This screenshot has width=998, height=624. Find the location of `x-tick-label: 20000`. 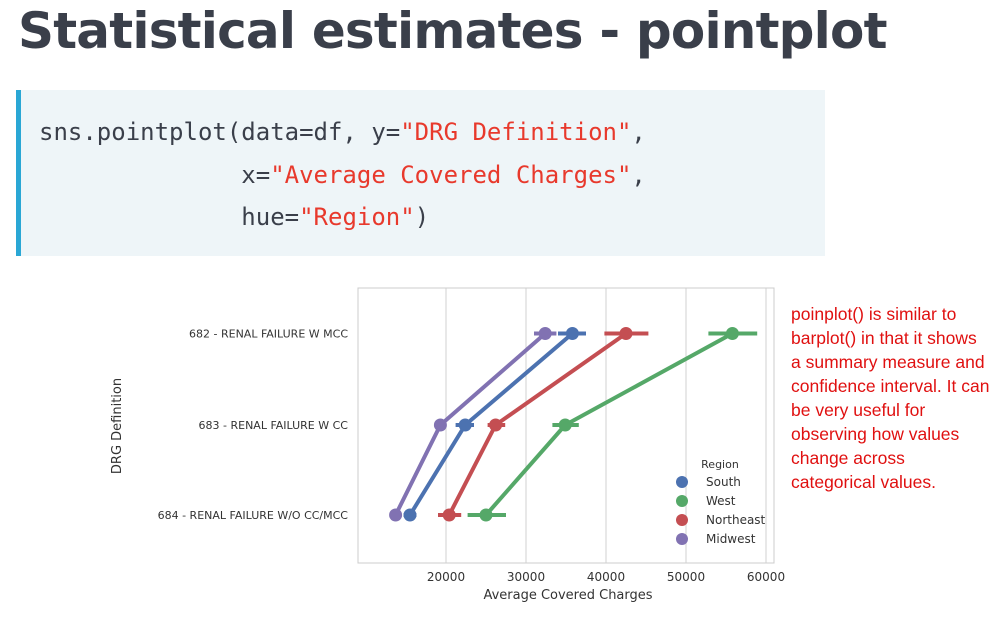

x-tick-label: 20000 is located at coordinates (446, 577).